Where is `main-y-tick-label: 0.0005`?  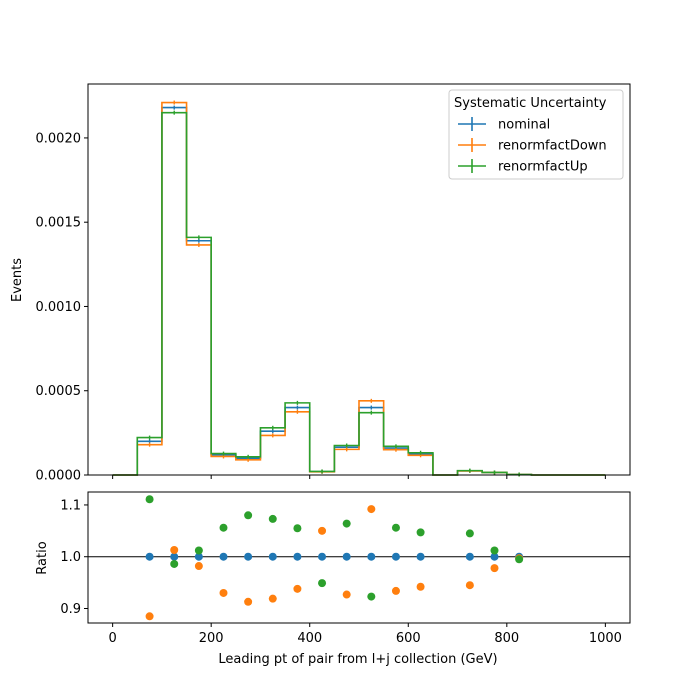
main-y-tick-label: 0.0005 is located at coordinates (59, 391).